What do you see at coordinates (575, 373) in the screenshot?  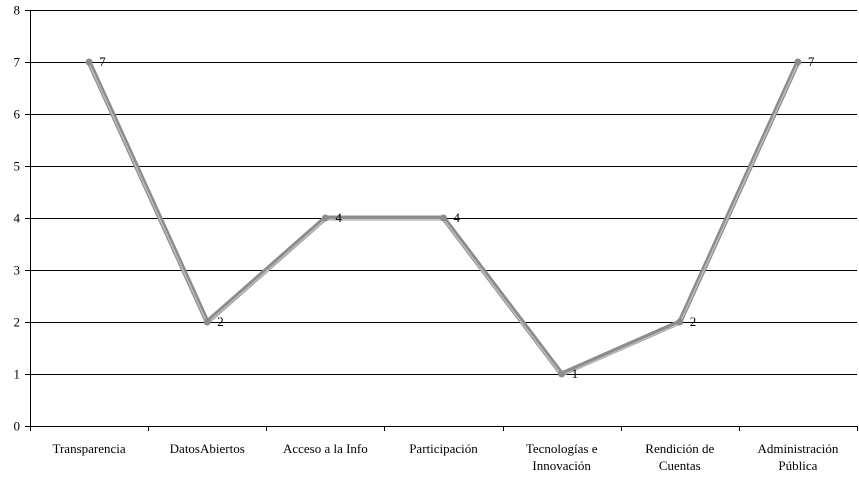 I see `data-label: 1` at bounding box center [575, 373].